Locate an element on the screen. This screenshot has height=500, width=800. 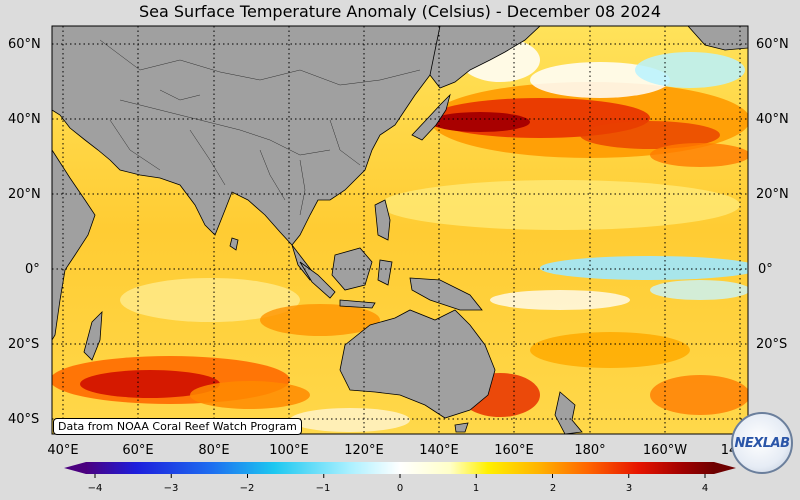
sri-lanka-island is located at coordinates (234, 244).